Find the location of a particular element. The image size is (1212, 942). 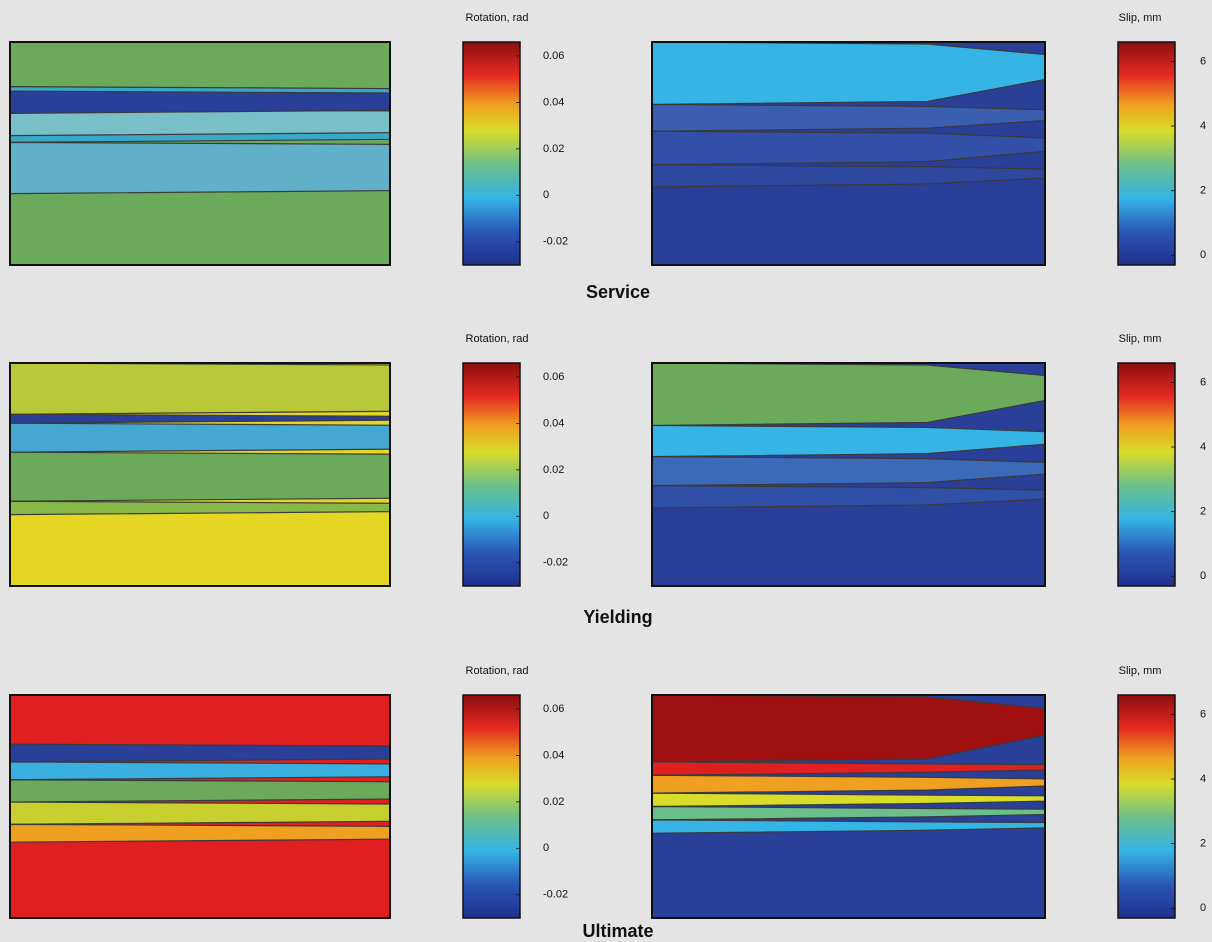

row-label: Yielding is located at coordinates (617, 617).